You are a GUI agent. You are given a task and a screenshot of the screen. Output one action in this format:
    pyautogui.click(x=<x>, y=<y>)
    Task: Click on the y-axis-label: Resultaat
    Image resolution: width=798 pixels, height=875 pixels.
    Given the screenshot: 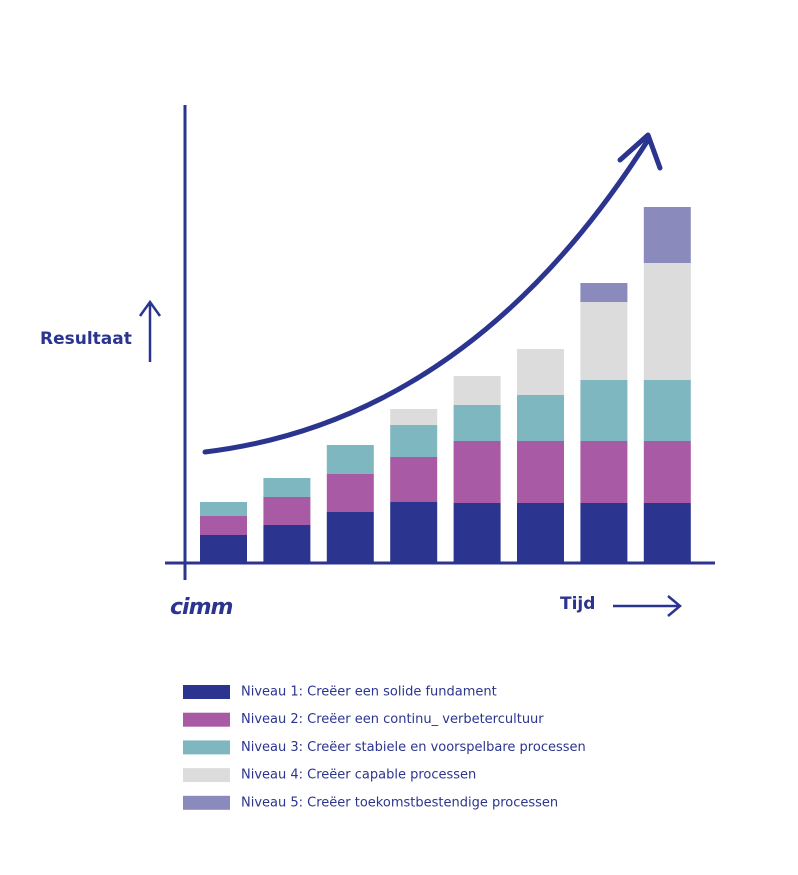 What is the action you would take?
    pyautogui.click(x=86, y=339)
    